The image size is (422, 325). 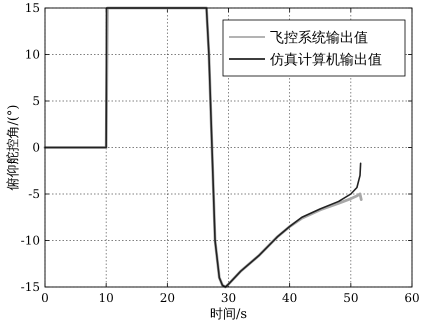 What do you see at coordinates (45, 298) in the screenshot?
I see `x-tick-label: 0` at bounding box center [45, 298].